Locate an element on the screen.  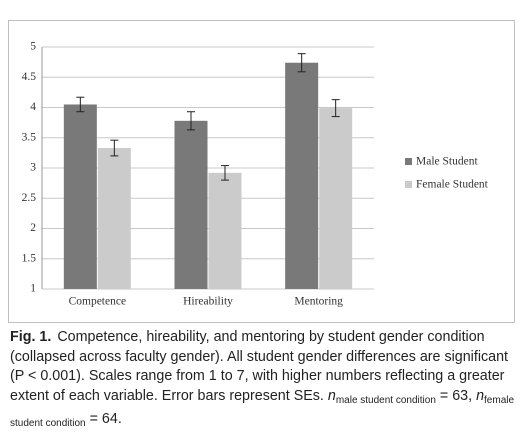
legend-label: Male Student is located at coordinates (447, 162).